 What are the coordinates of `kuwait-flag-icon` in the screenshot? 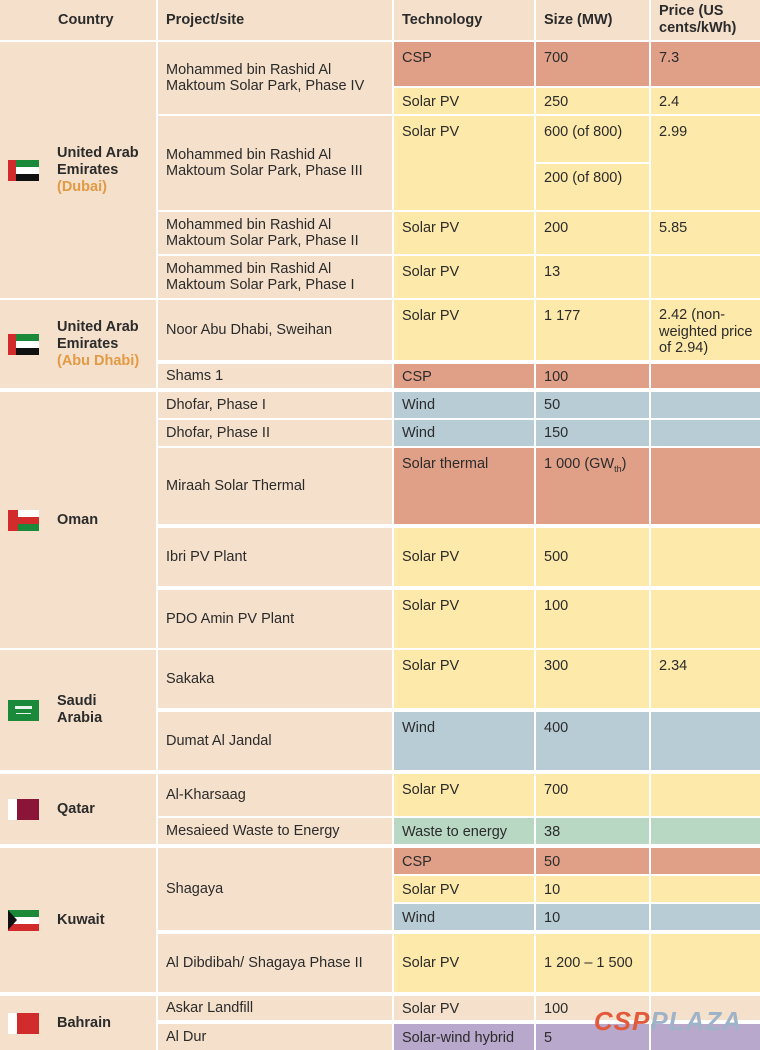 It's located at (23, 920).